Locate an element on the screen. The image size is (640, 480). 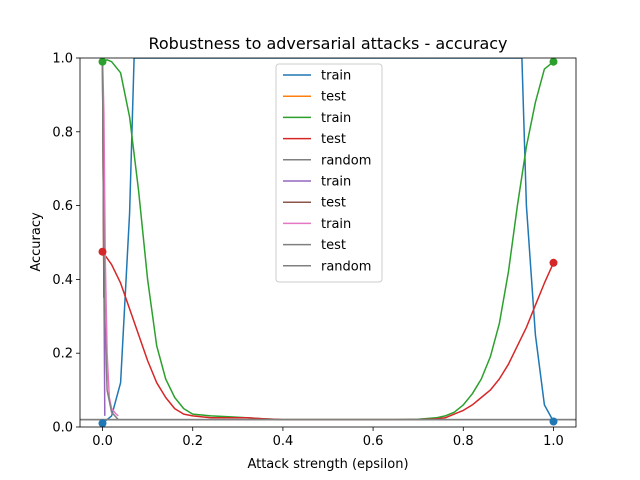
x-tick-label: 1.0 is located at coordinates (553, 441).